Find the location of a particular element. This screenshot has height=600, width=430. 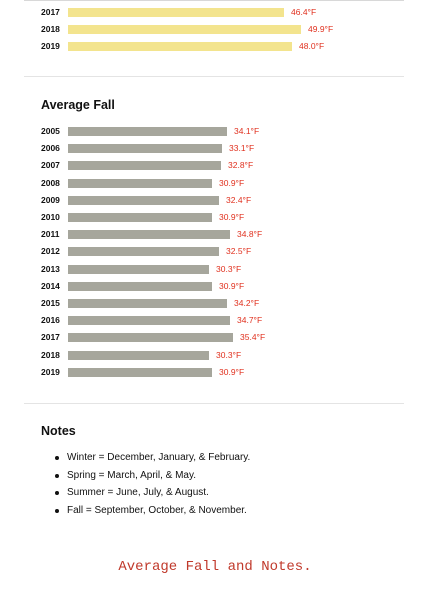

caption: Average Fall and Notes. is located at coordinates (215, 567).